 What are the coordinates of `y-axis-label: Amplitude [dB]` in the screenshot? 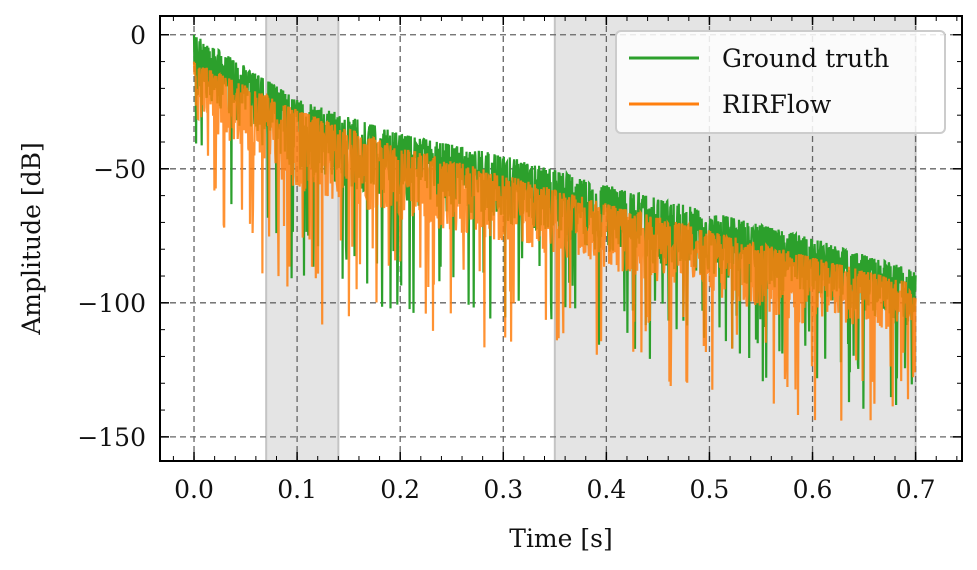 It's located at (31, 239).